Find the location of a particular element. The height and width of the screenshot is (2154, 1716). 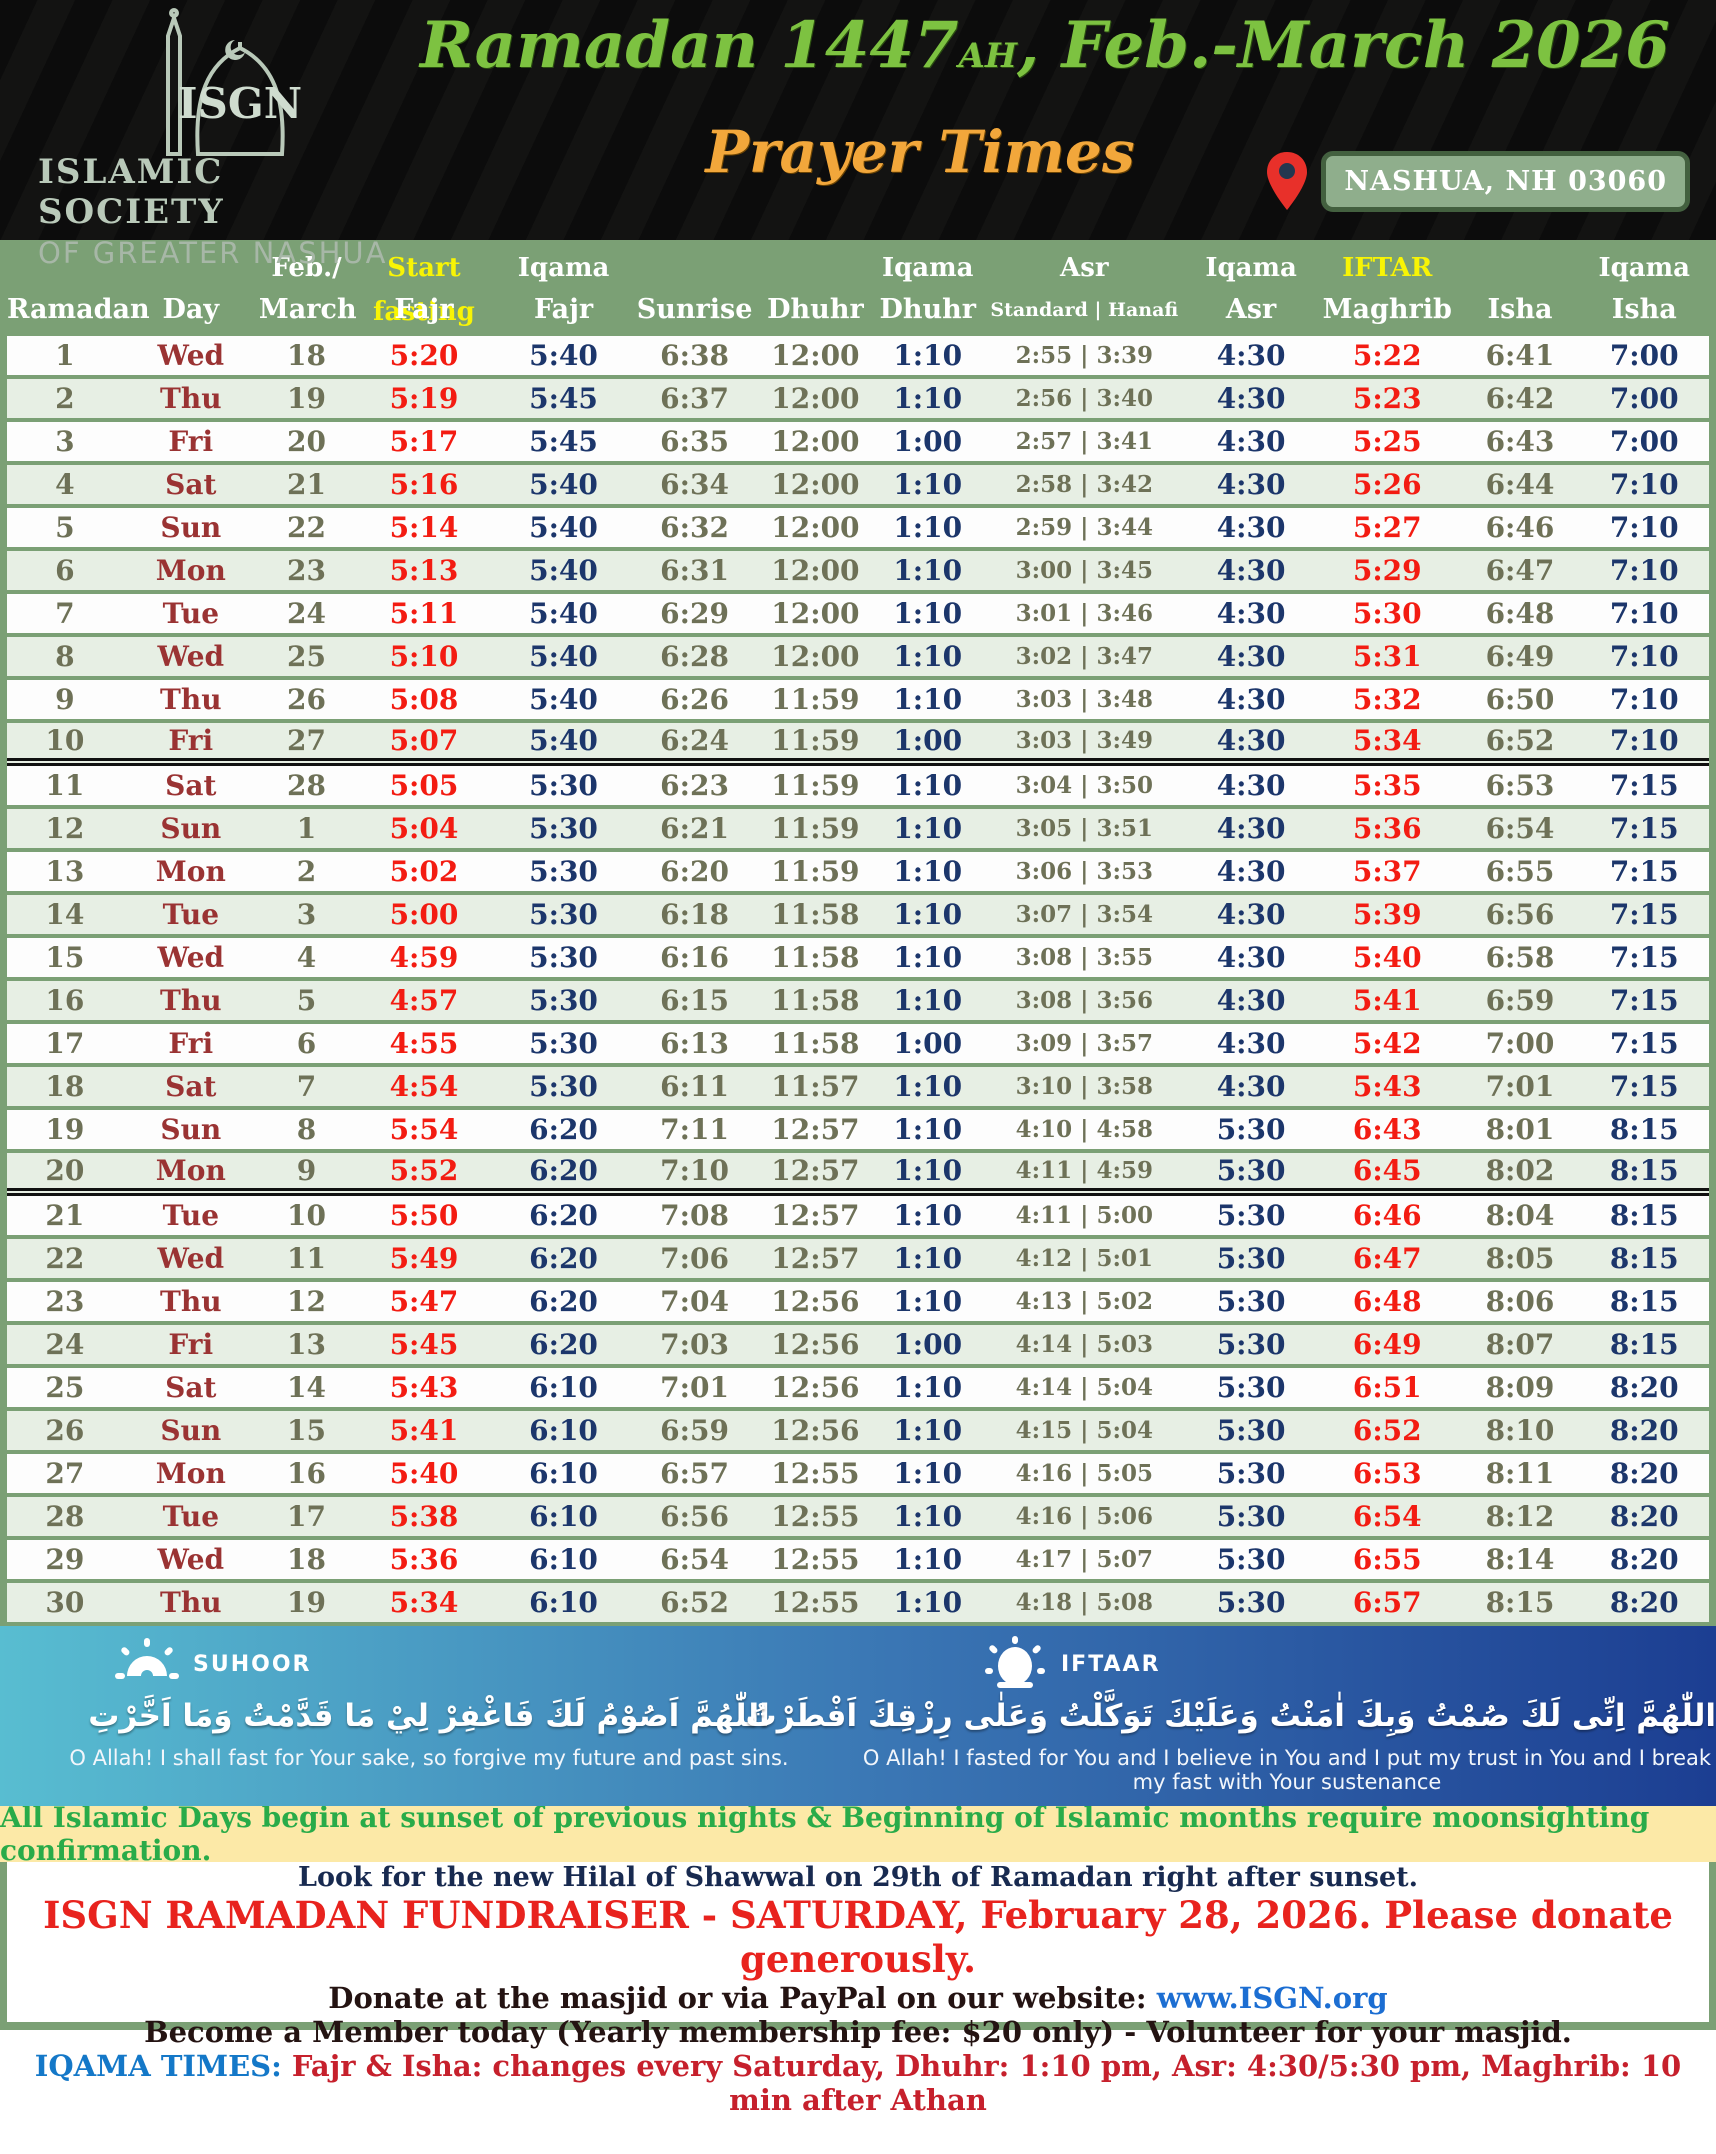

cell: 6:44 is located at coordinates (1520, 484).